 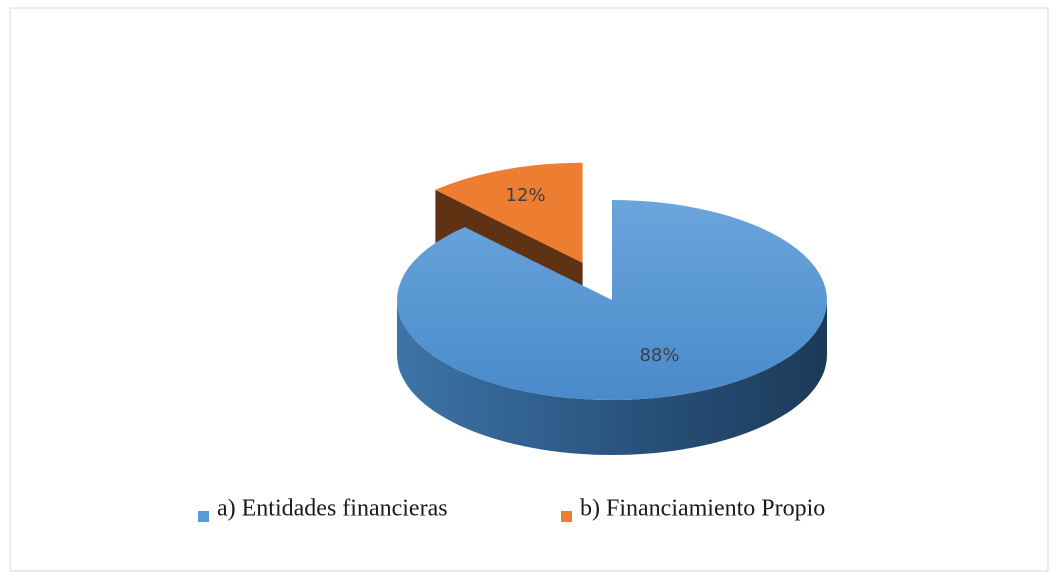 What do you see at coordinates (612, 377) in the screenshot?
I see `slice-side` at bounding box center [612, 377].